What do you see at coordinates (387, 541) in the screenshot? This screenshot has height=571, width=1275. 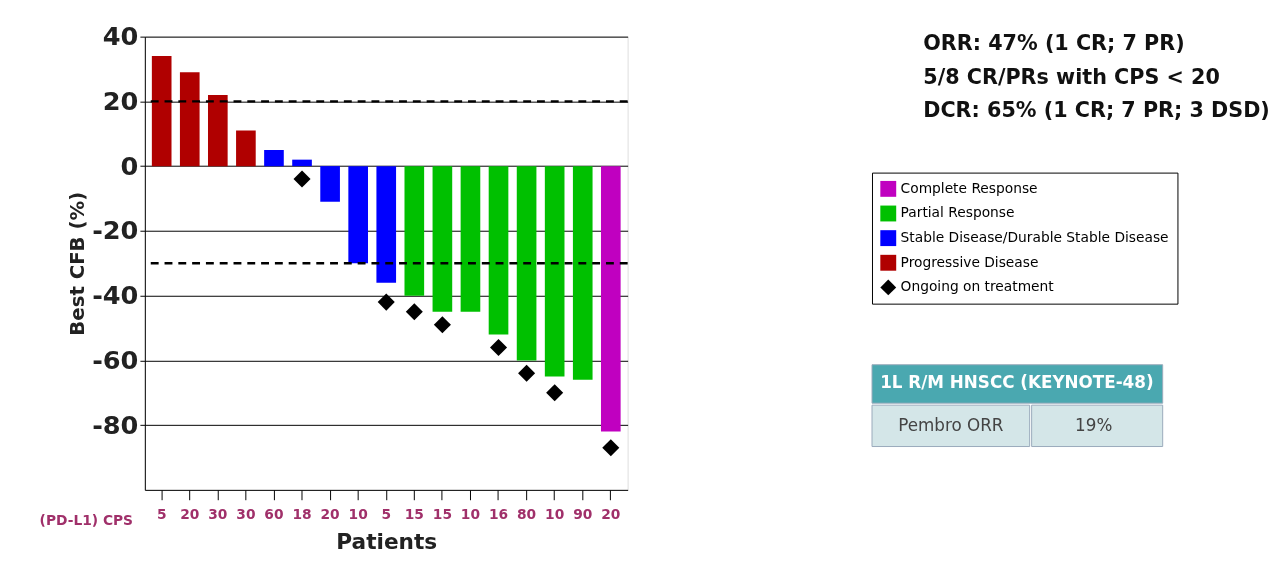 I see `x-axis-title: Patients` at bounding box center [387, 541].